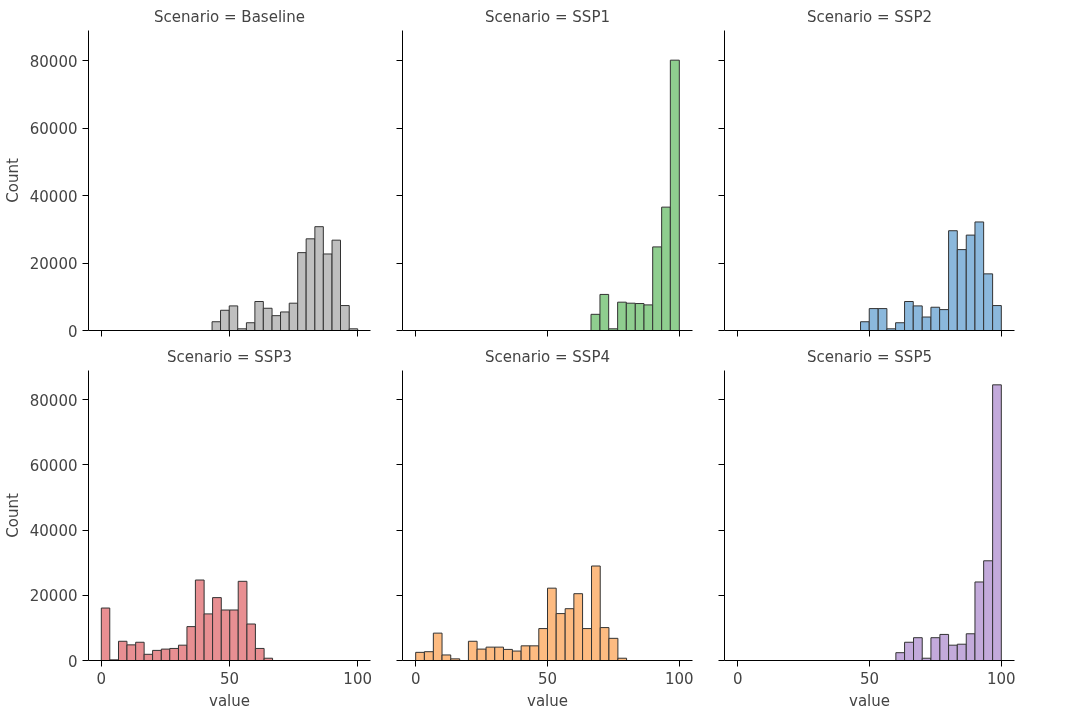 The height and width of the screenshot is (713, 1071). I want to click on chart-title: Scenario = SSP4, so click(547, 356).